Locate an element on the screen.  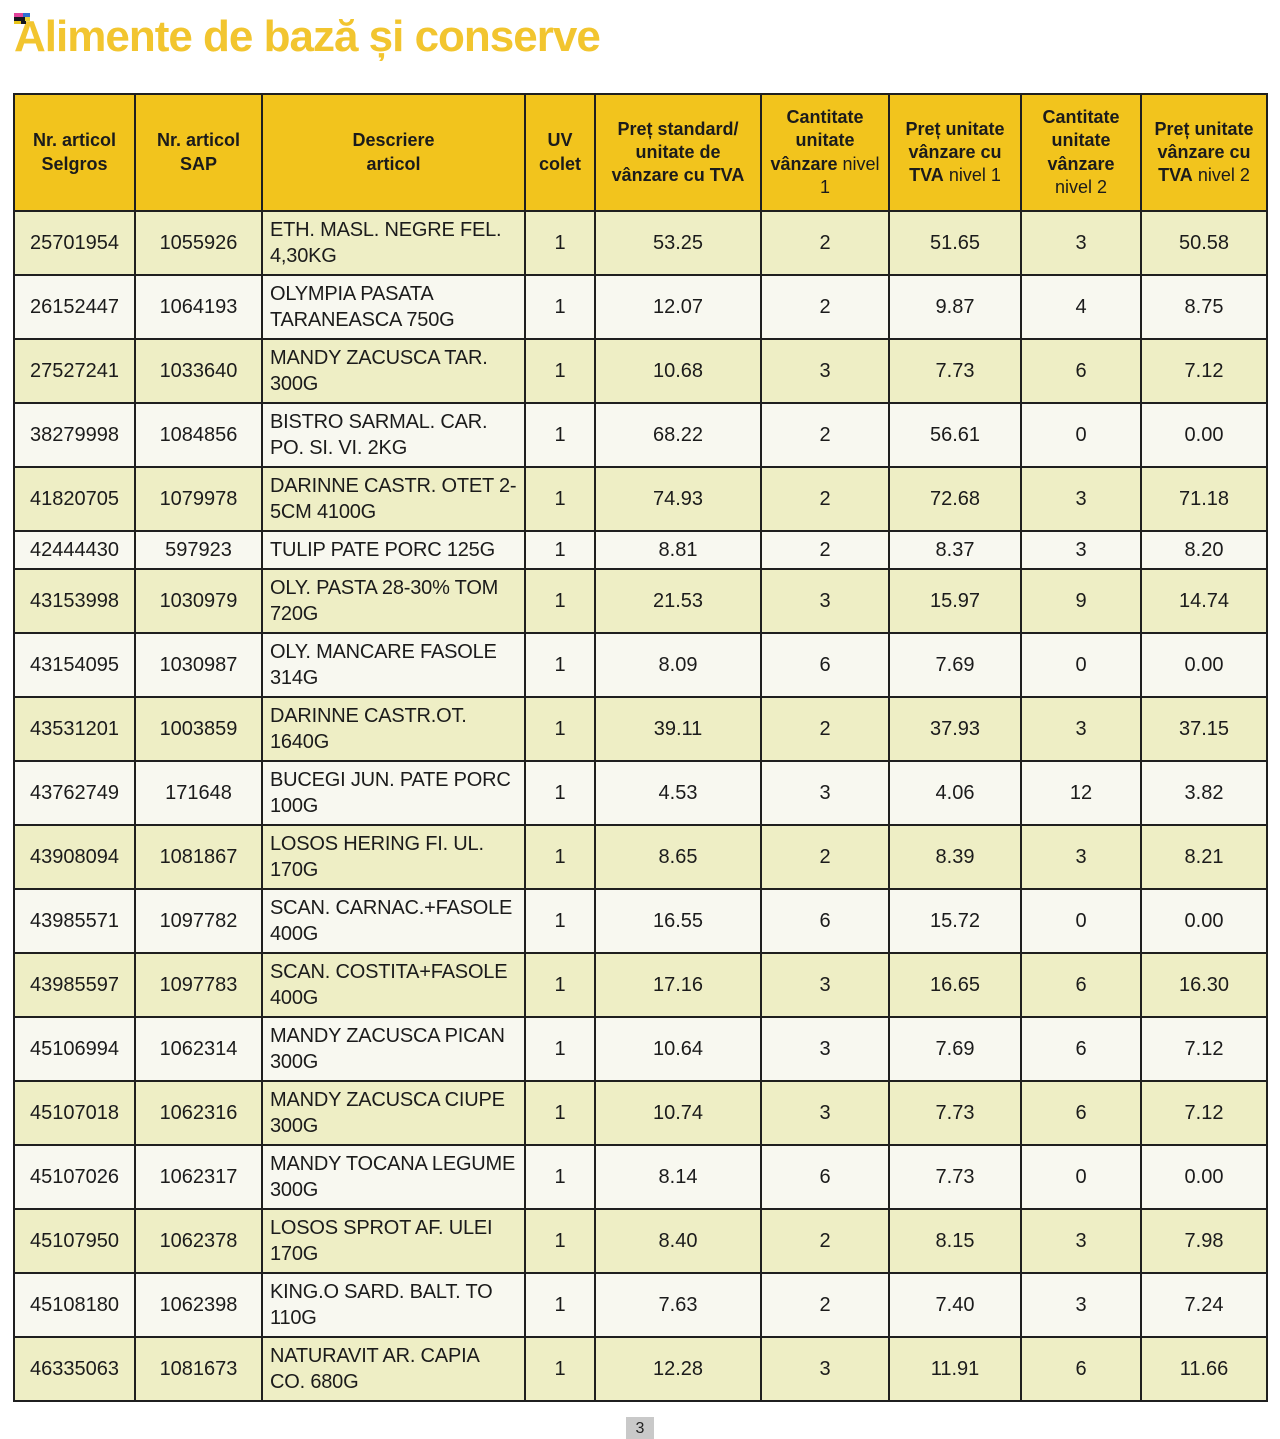
cell-pret-standard-tva: 8.40 is located at coordinates (678, 1241).